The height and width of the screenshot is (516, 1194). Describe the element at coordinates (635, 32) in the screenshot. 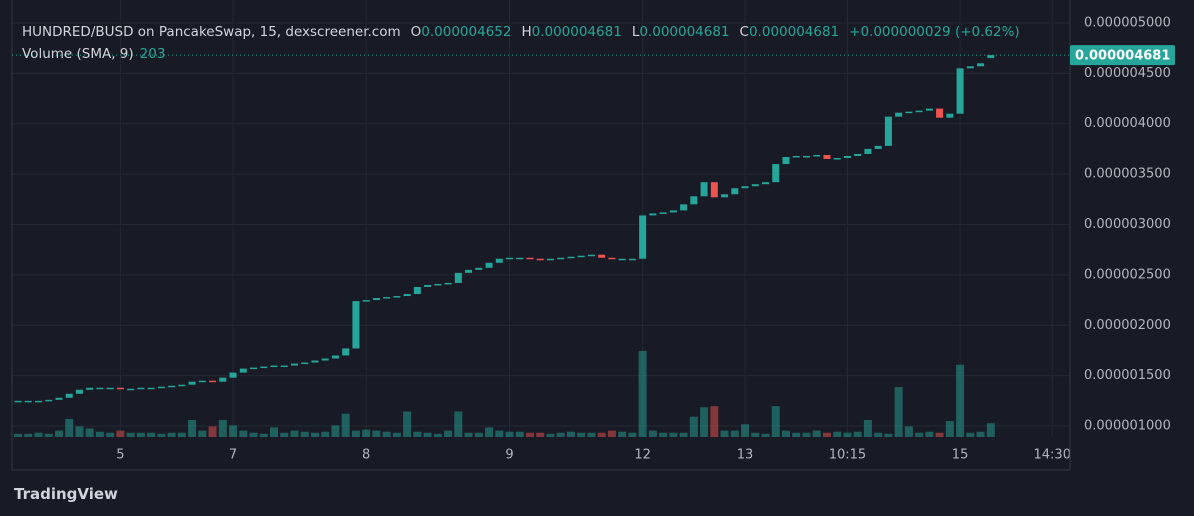

I see `ohlc-key: L` at that location.